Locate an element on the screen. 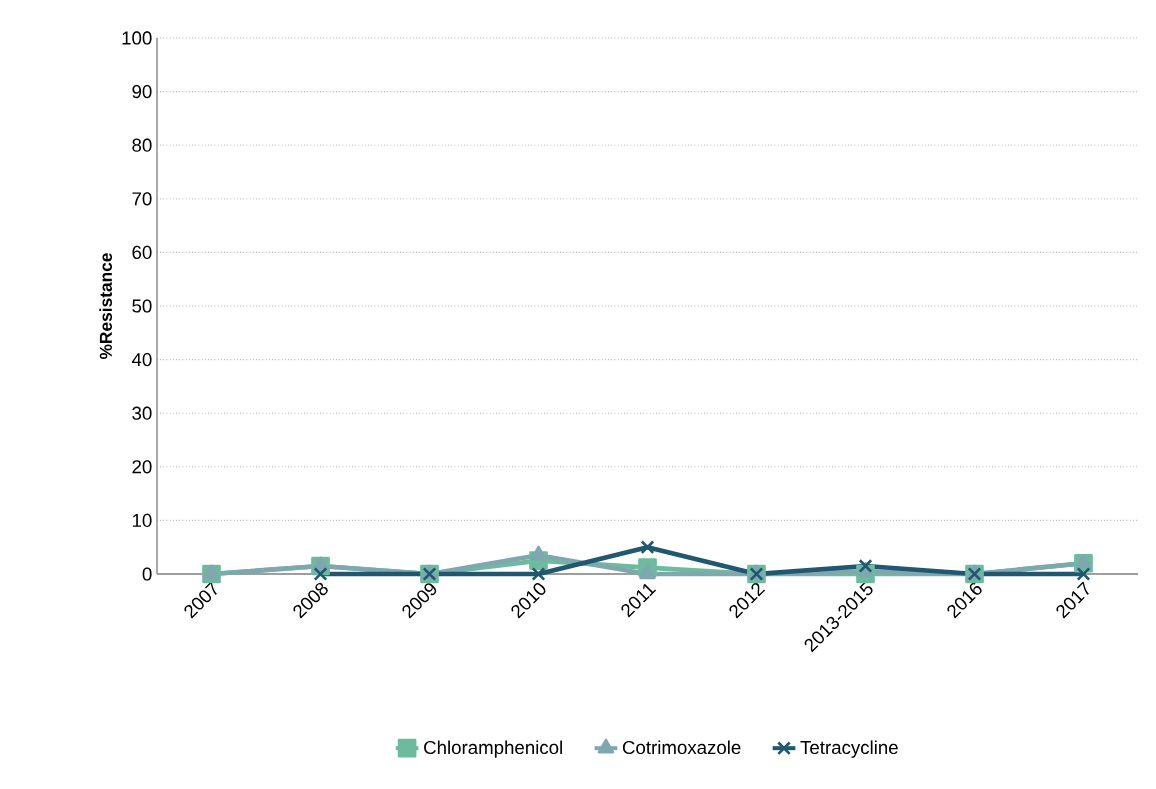 This screenshot has width=1156, height=789. y-axis-title: %Resistance is located at coordinates (105, 306).